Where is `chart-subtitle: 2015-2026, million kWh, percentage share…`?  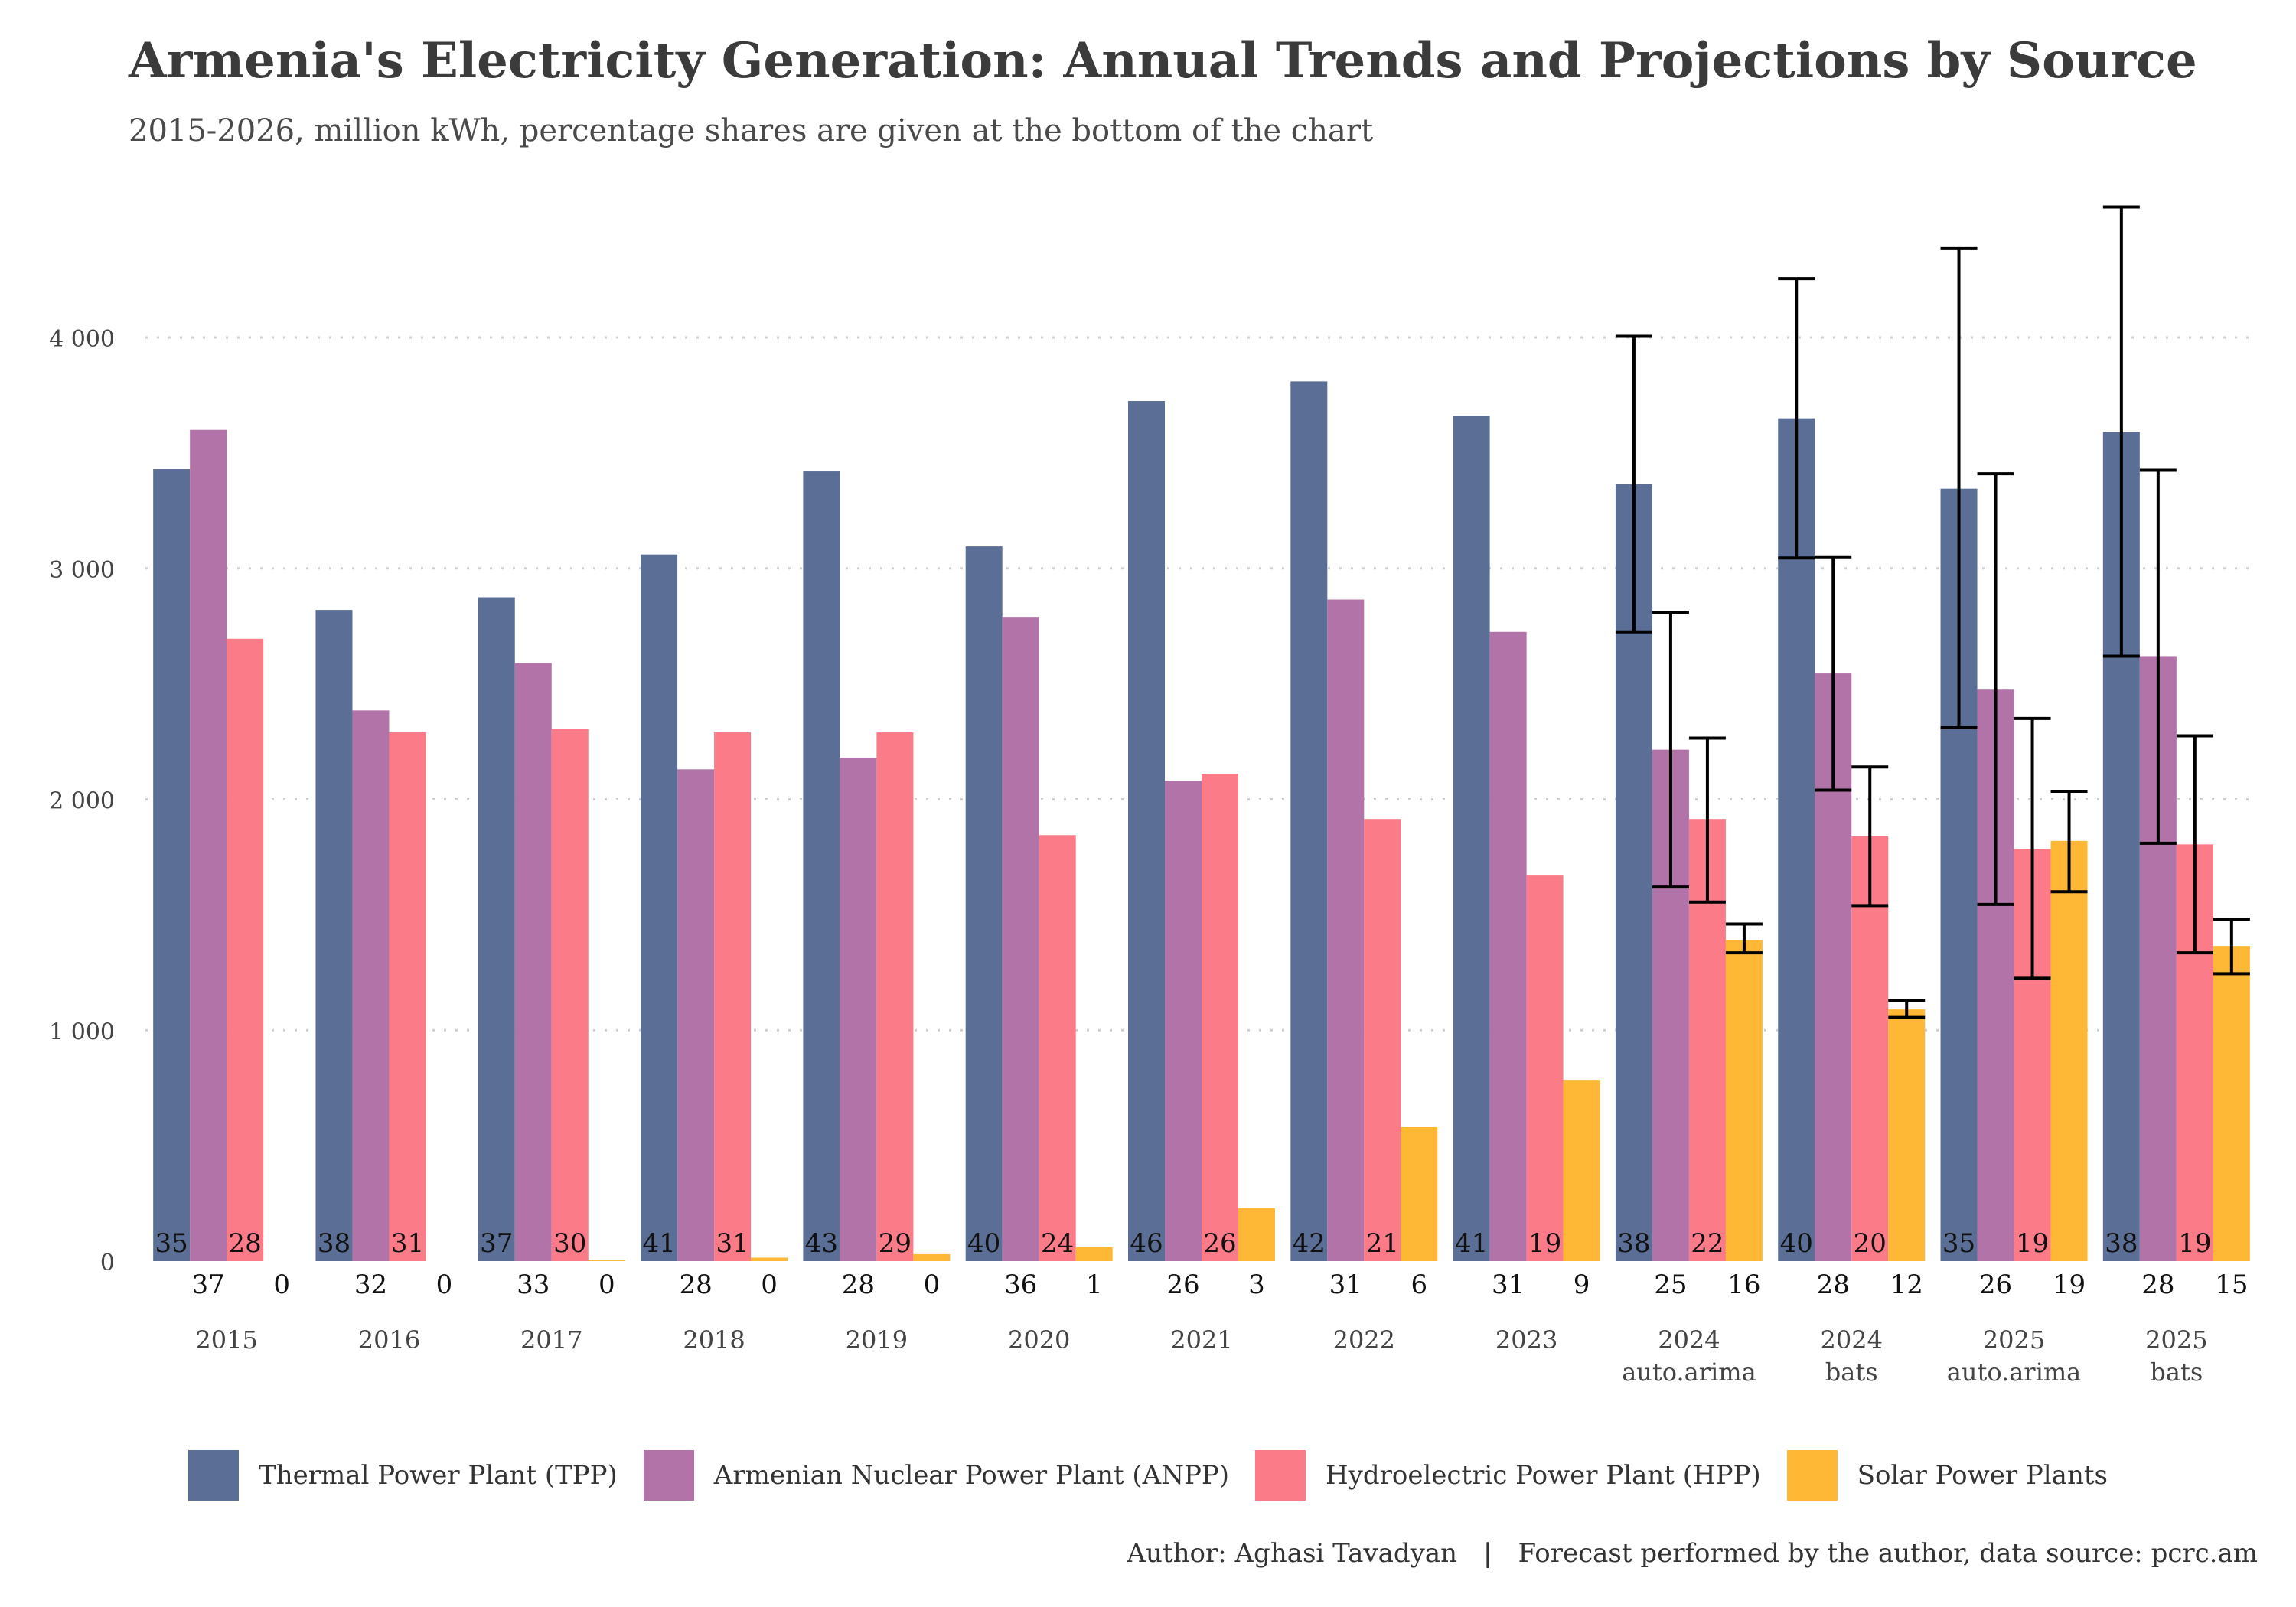
chart-subtitle: 2015-2026, million kWh, percentage share… is located at coordinates (751, 130).